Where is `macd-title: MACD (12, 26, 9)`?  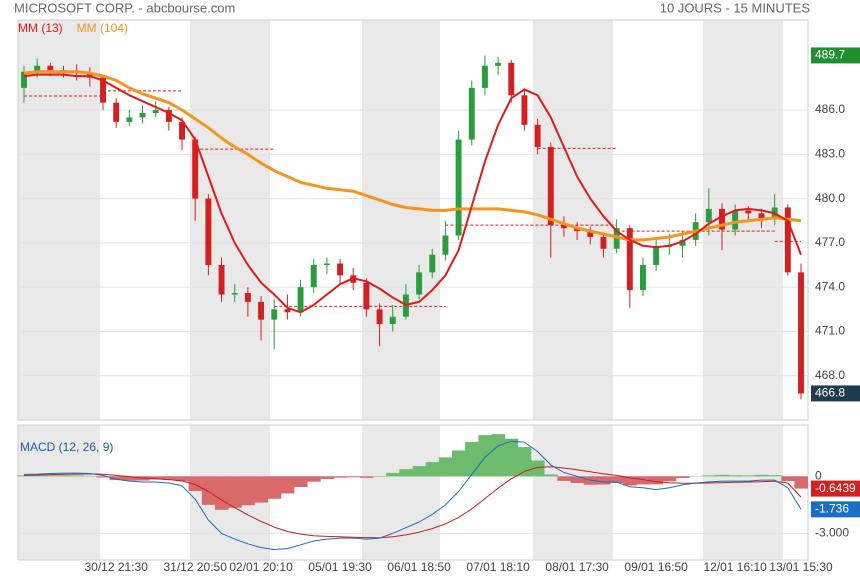 macd-title: MACD (12, 26, 9) is located at coordinates (66, 447).